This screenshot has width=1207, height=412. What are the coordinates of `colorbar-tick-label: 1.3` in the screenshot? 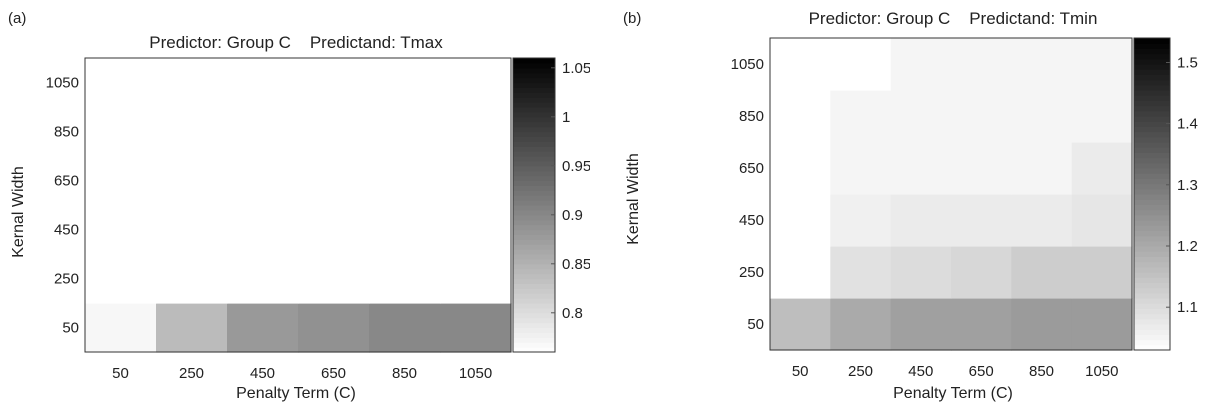 It's located at (1187, 185).